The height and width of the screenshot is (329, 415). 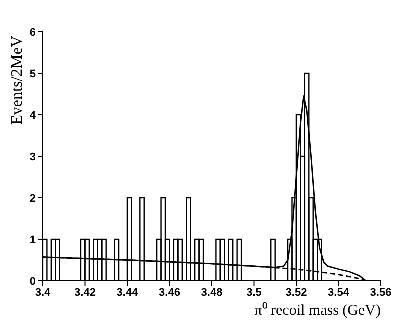 I want to click on x-tick-label: 3.5, so click(x=254, y=292).